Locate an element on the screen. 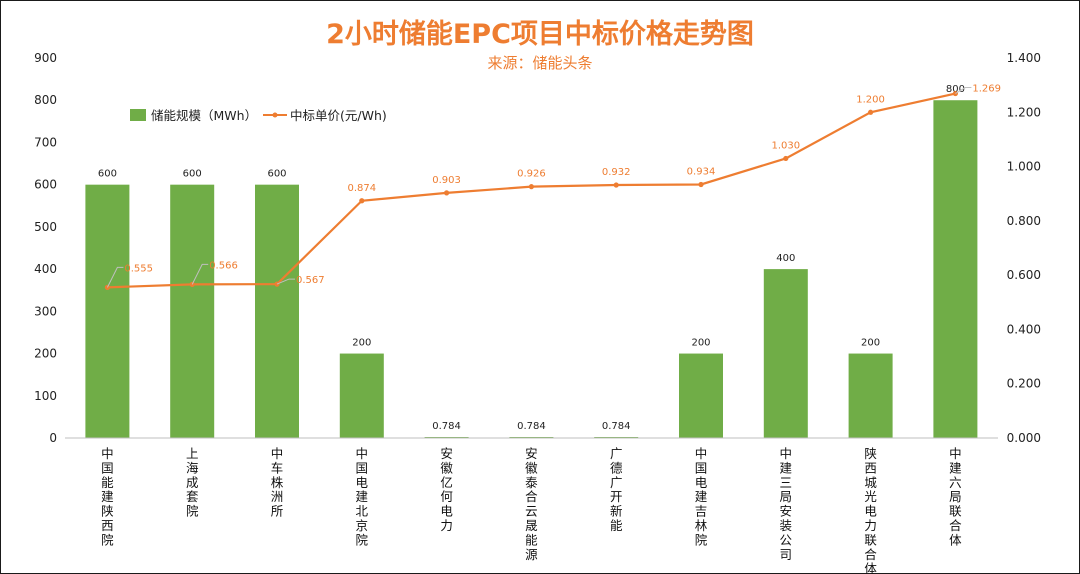  price-value-label: 1.030 is located at coordinates (785, 145).